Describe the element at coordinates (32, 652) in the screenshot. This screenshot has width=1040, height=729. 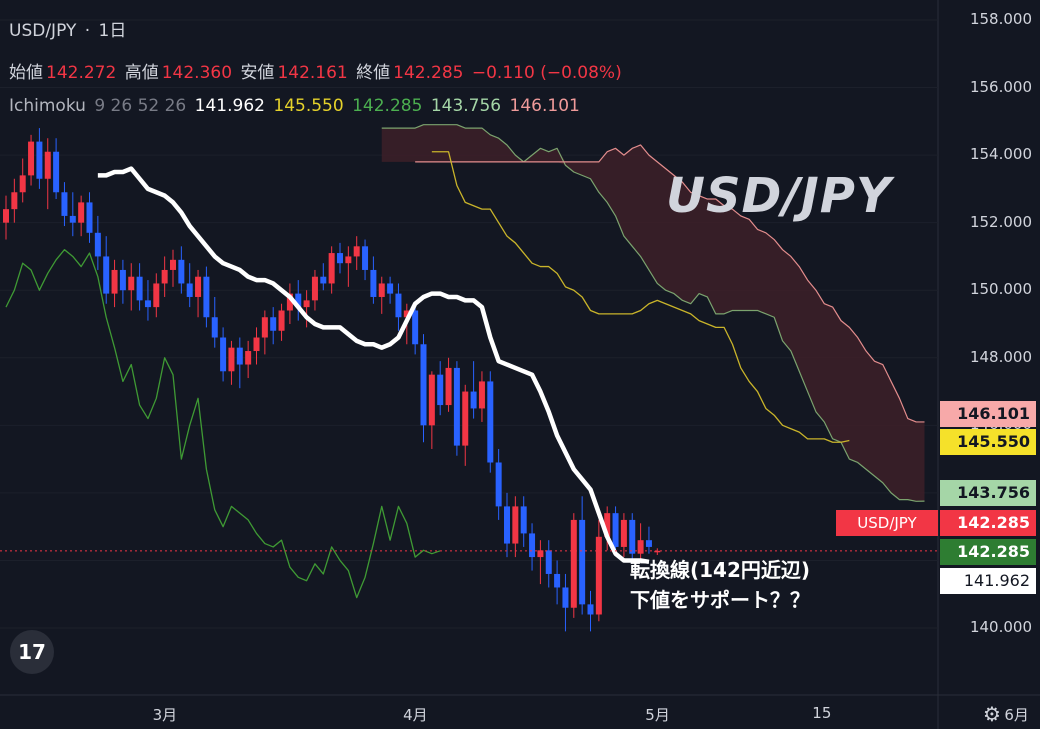
I see `tradingview-logo: 17` at that location.